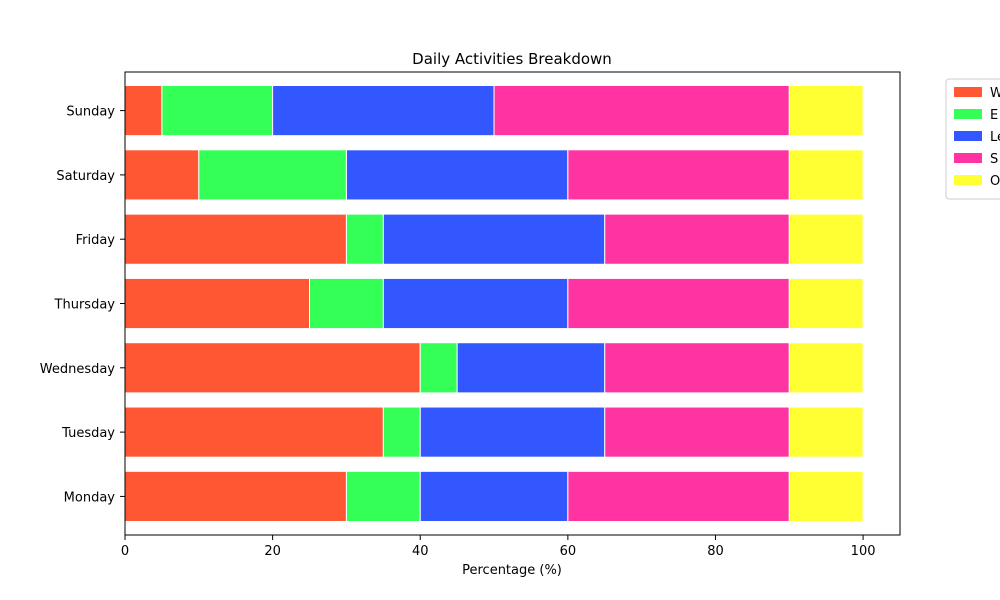 Image resolution: width=1000 pixels, height=600 pixels. I want to click on legend-label-3: S, so click(994, 159).